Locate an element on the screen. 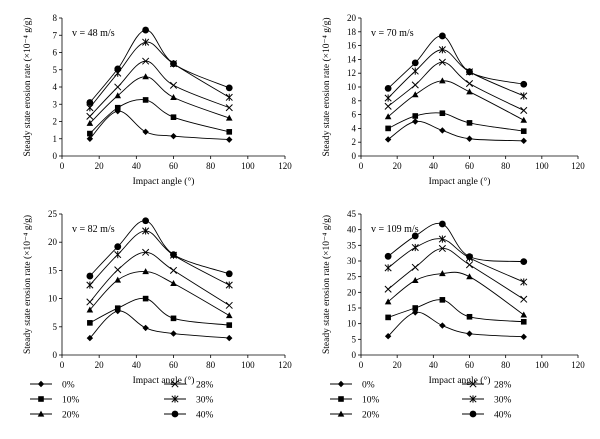  legend-label: 0% is located at coordinates (368, 386).